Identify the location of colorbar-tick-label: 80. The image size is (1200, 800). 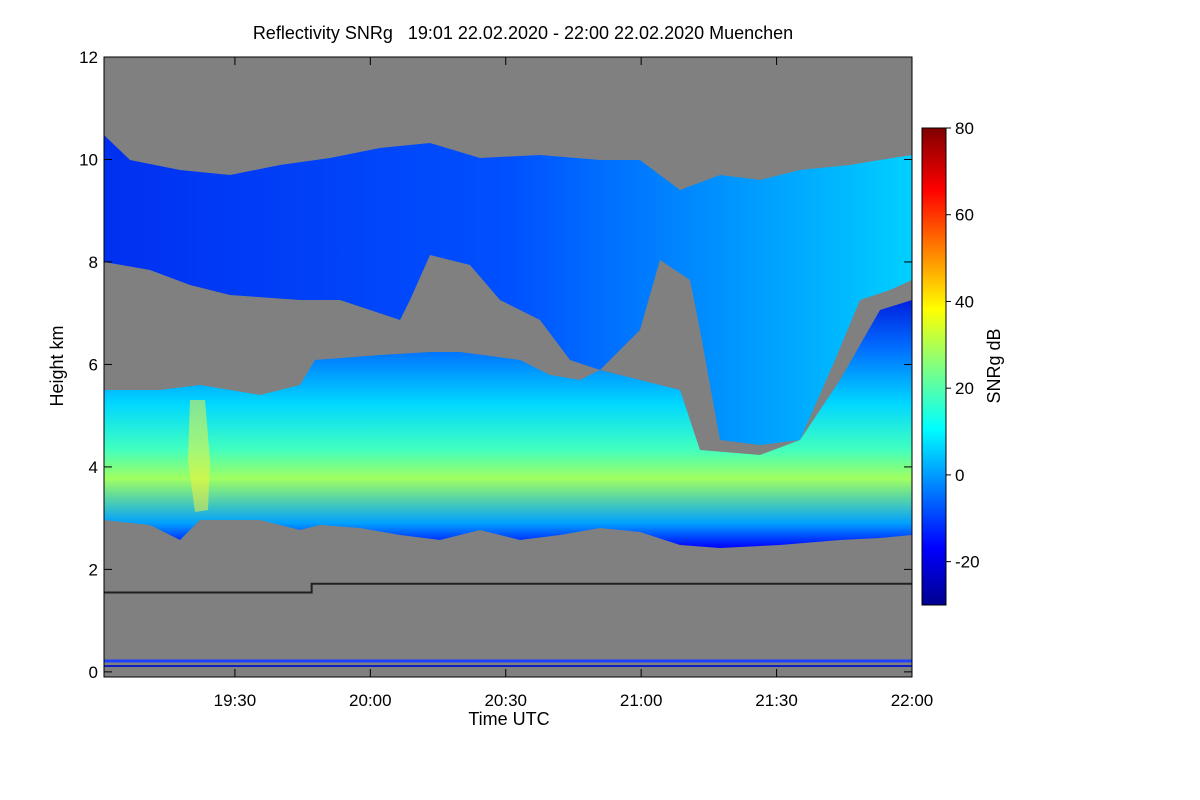
(964, 128).